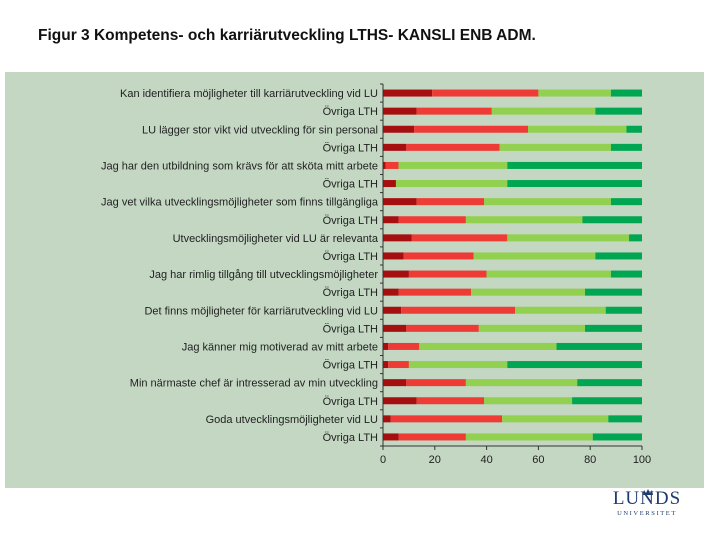 The width and height of the screenshot is (709, 539). Describe the element at coordinates (280, 347) in the screenshot. I see `category-label: Jag känner mig motiverad av mitt arbete` at that location.